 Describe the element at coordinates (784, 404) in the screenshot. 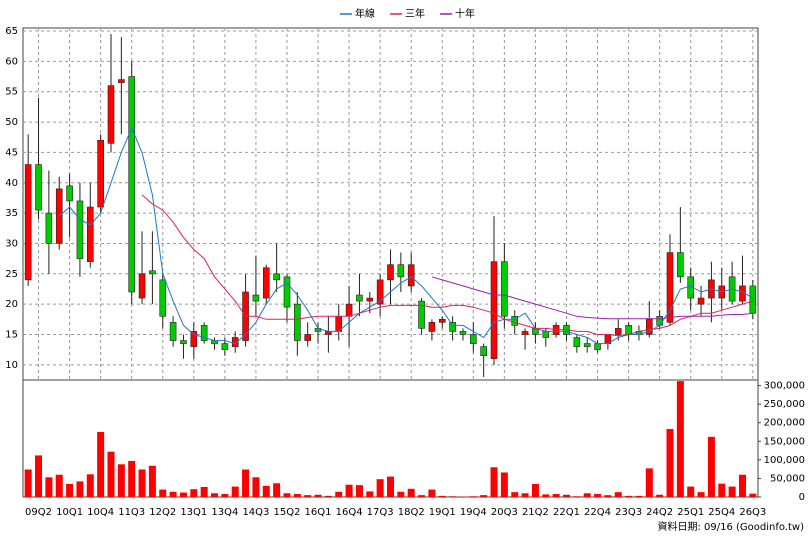

I see `y2-tick-label: 250,000` at that location.